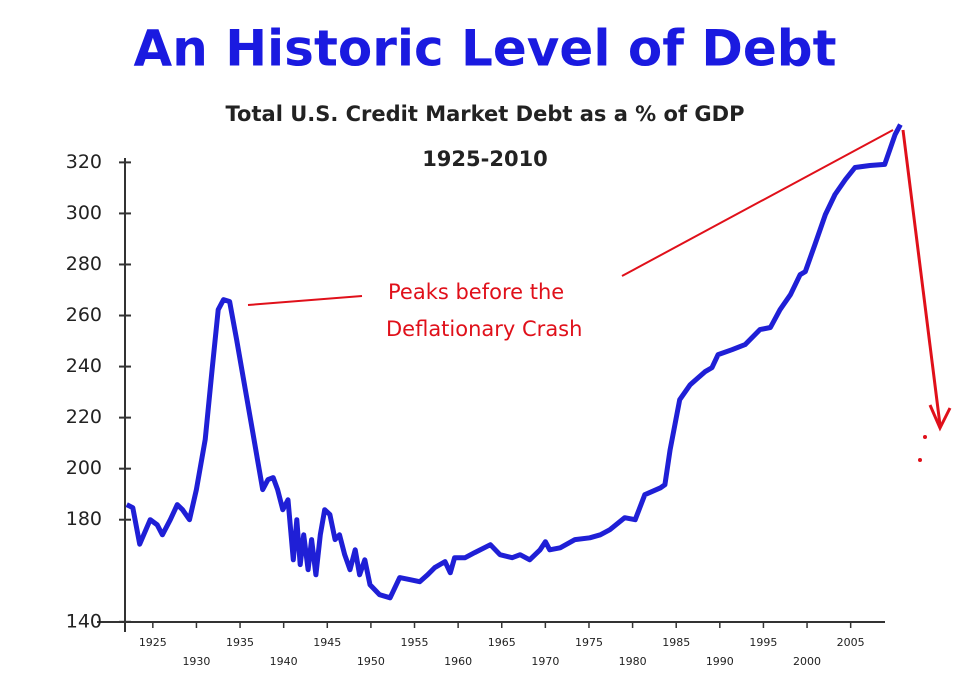  What do you see at coordinates (84, 621) in the screenshot?
I see `y-tick-label: 140` at bounding box center [84, 621].